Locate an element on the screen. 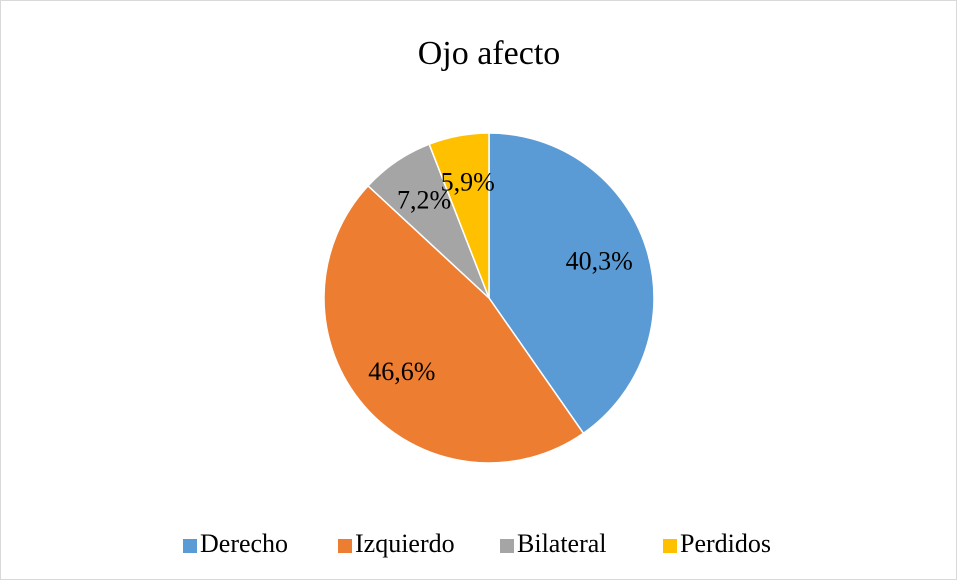  data-label: 46,6% is located at coordinates (401, 371).